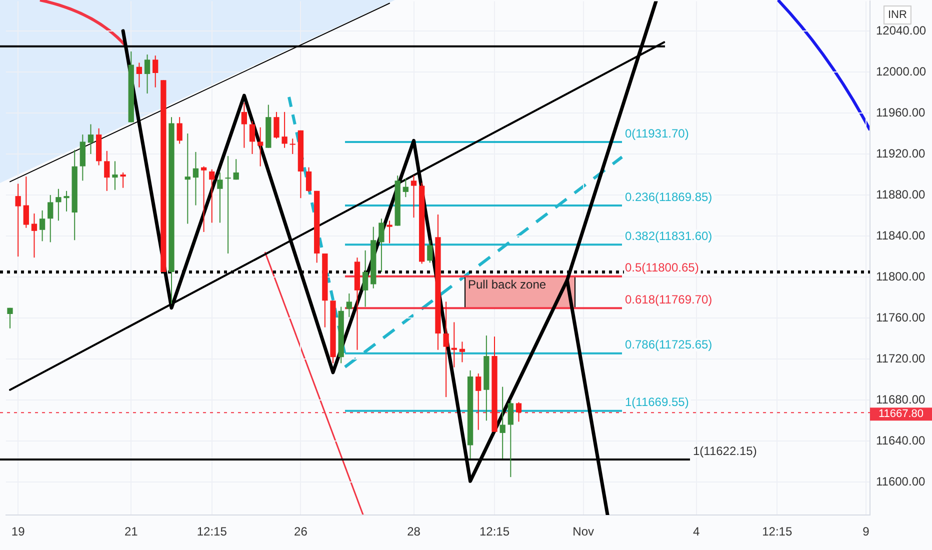  What do you see at coordinates (657, 402) in the screenshot?
I see `ref-line-label: 1(11669.55)` at bounding box center [657, 402].